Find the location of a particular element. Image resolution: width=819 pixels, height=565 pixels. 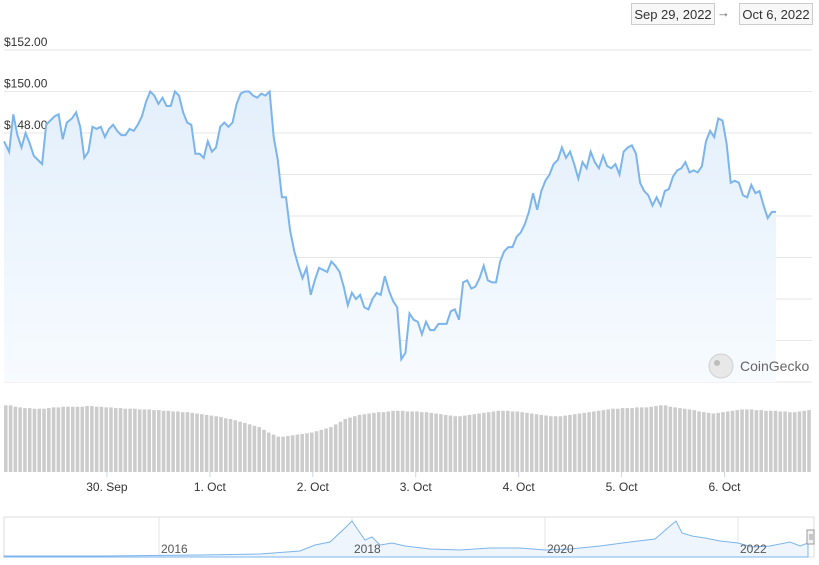

x-tick-label: 6. Oct is located at coordinates (725, 487).